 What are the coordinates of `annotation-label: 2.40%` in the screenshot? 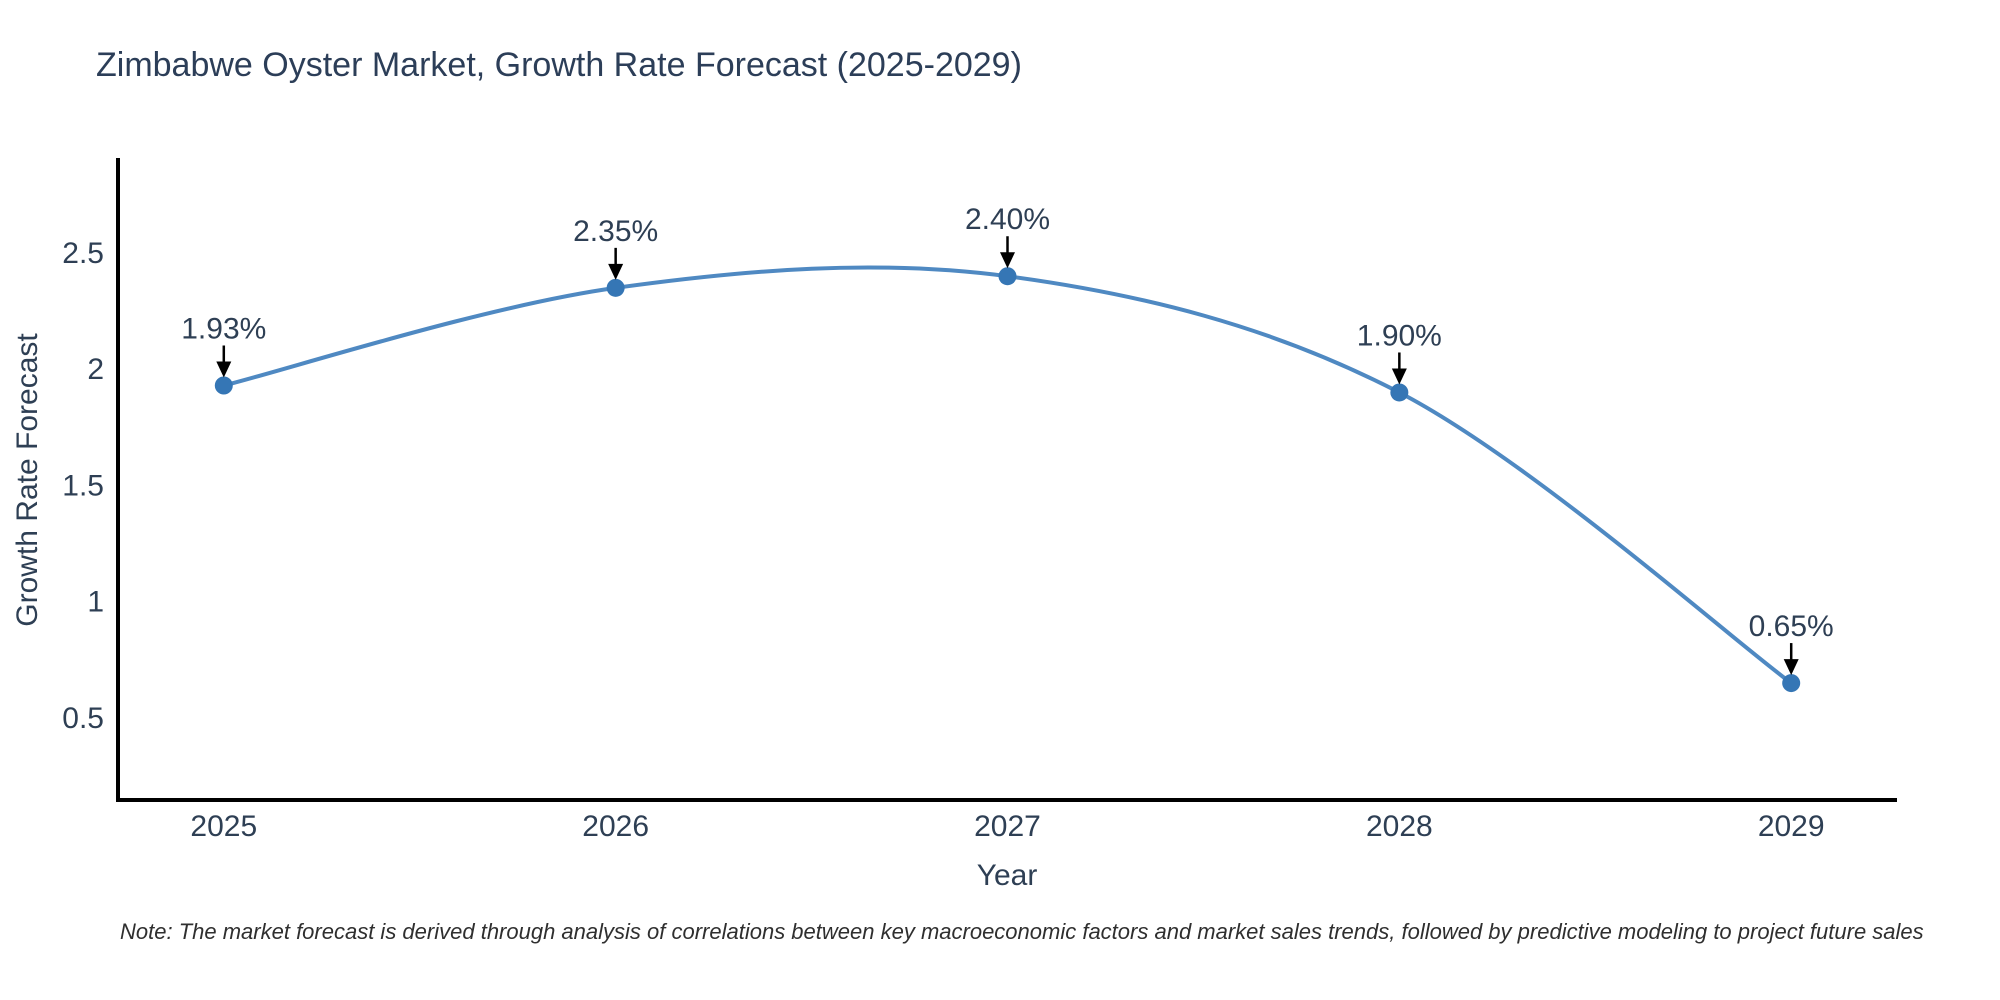 It's located at (1007, 219).